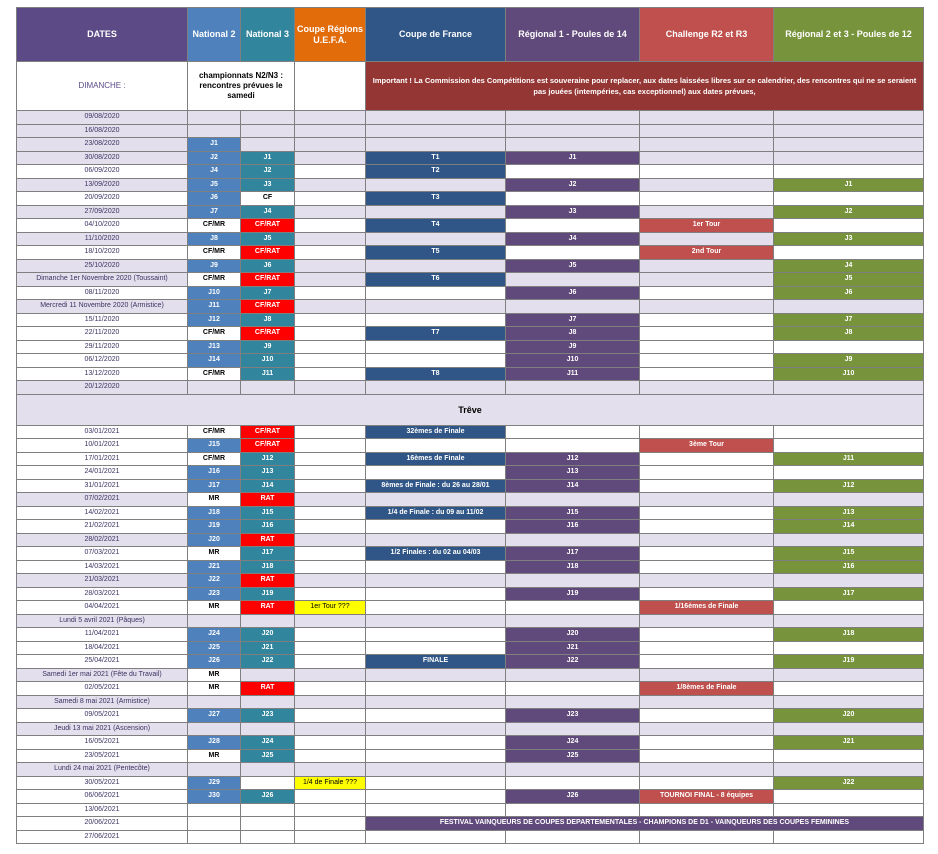  I want to click on national3-cell: J26, so click(267, 796).